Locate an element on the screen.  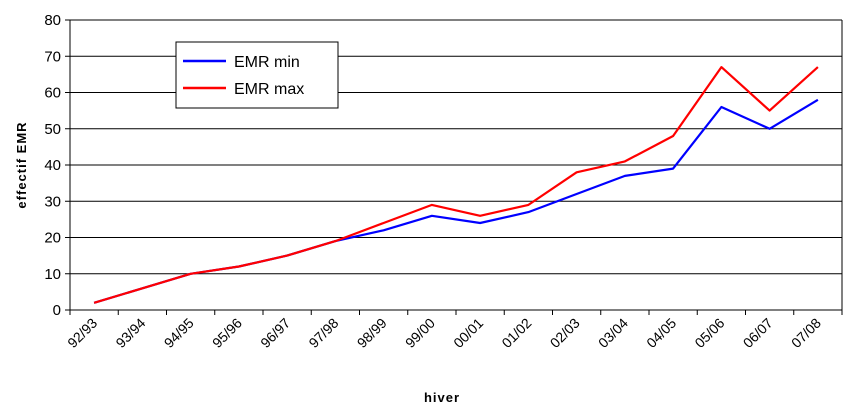
x-tick-label: 02/03 is located at coordinates (565, 333).